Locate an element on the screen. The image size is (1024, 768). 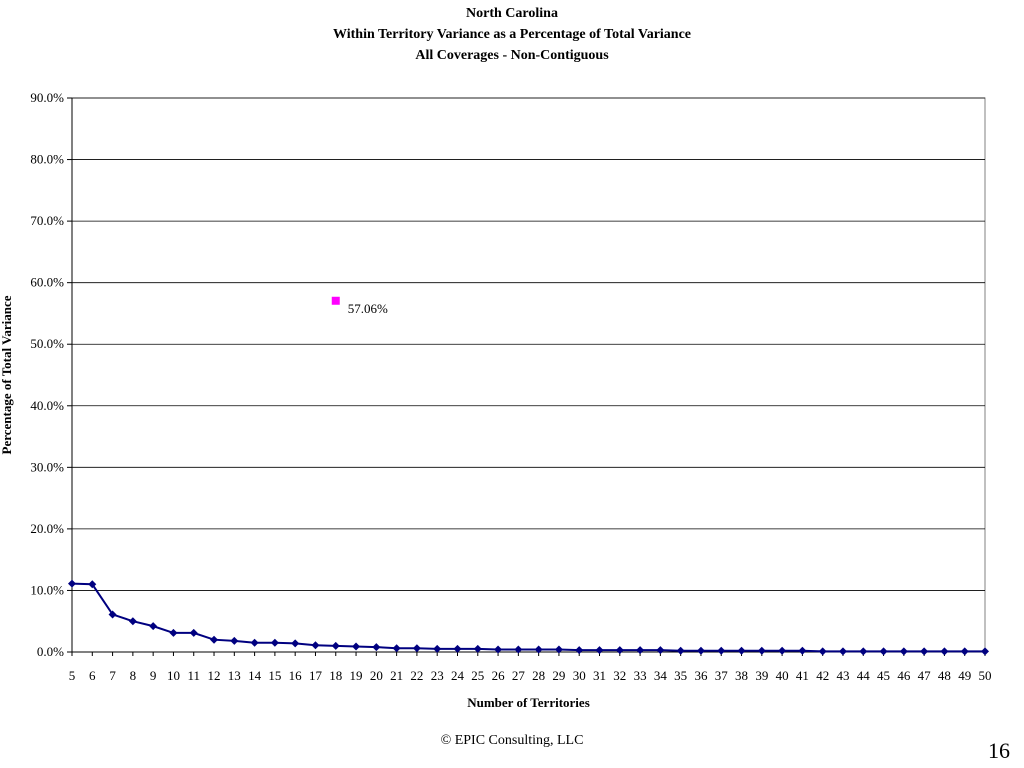
x-tick-label: 22 is located at coordinates (416, 675).